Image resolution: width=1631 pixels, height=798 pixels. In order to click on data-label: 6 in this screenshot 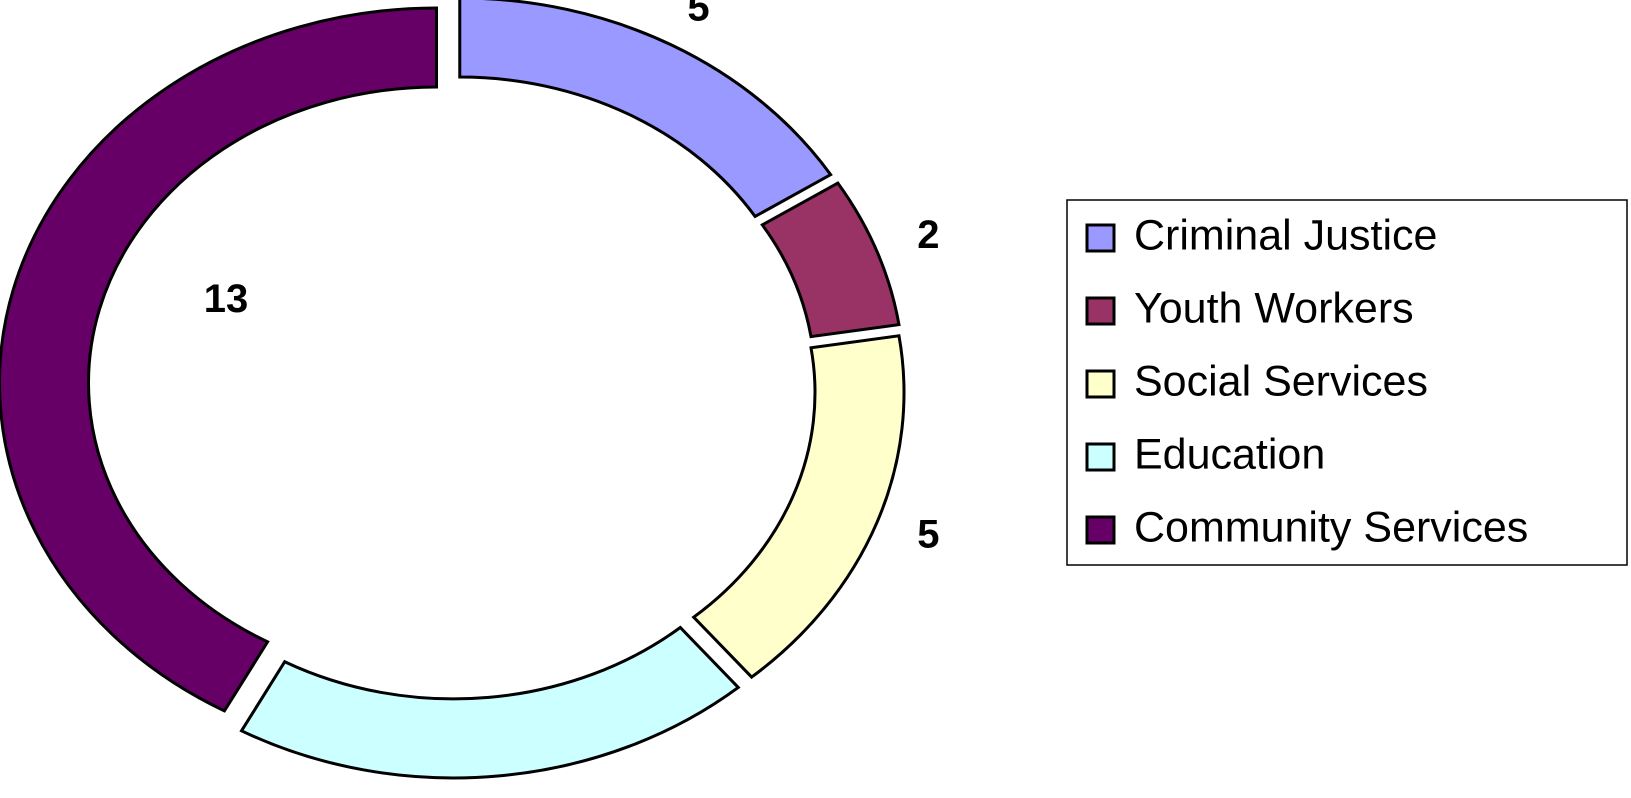, I will do `click(503, 794)`.